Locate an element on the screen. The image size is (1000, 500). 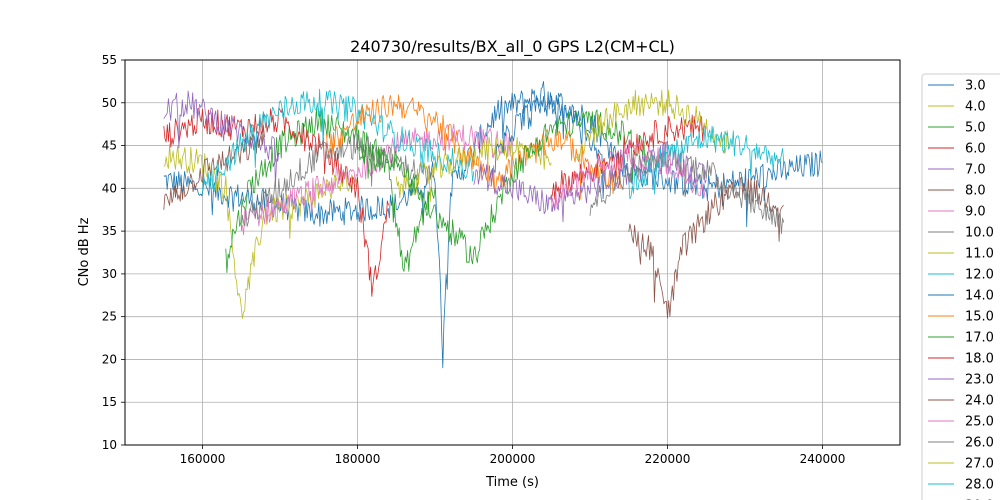
legend-label: 5.0 is located at coordinates (975, 128).